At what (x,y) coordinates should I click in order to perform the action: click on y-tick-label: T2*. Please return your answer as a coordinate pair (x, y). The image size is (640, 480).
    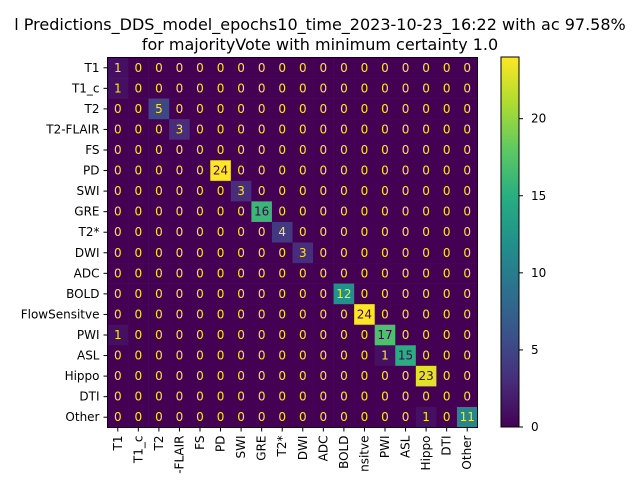
    Looking at the image, I should click on (89, 232).